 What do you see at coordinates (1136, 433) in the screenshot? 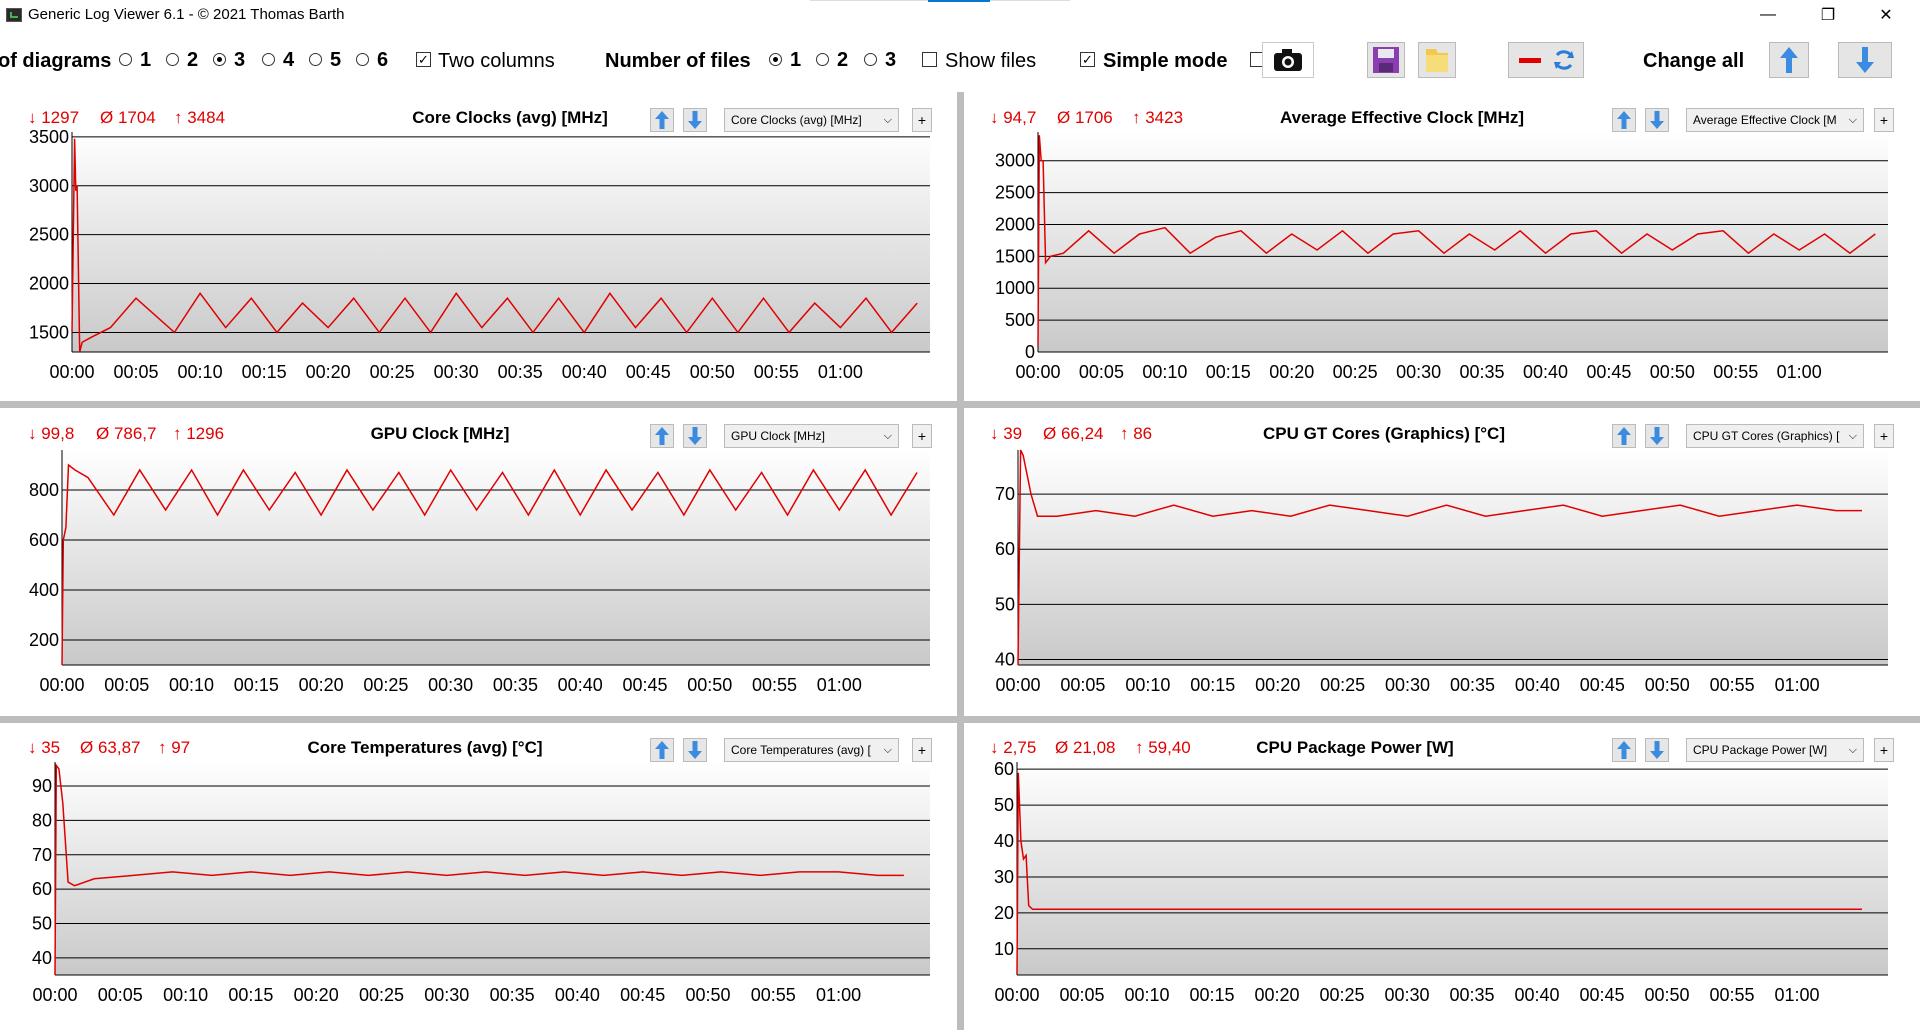
I see `max-value: ↑ 86` at bounding box center [1136, 433].